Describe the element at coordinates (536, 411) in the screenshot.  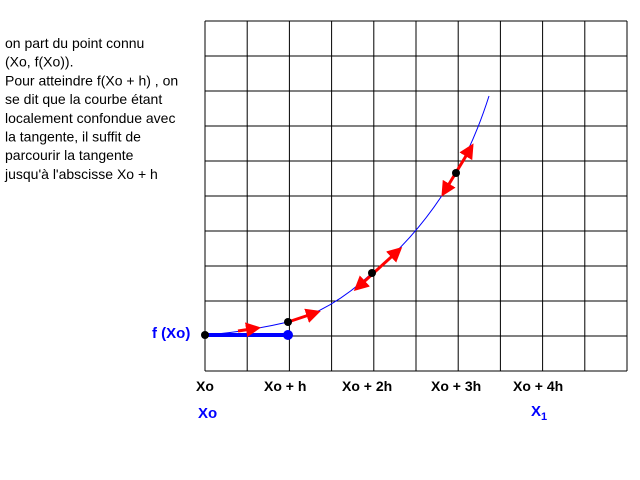
I see `end-base: X` at that location.